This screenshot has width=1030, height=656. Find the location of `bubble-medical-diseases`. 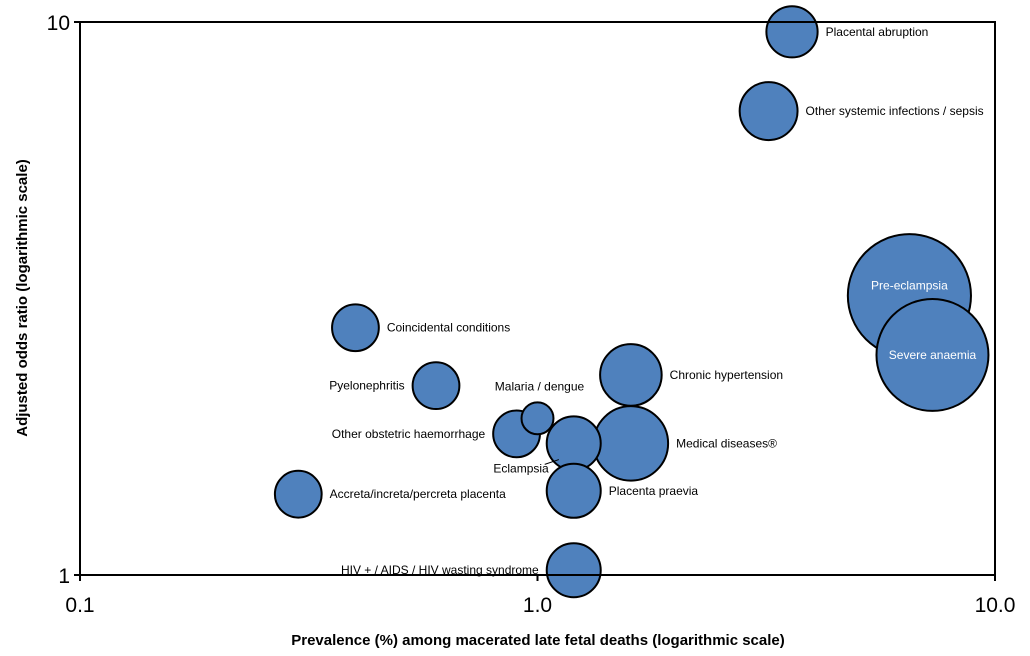

bubble-medical-diseases is located at coordinates (631, 443).